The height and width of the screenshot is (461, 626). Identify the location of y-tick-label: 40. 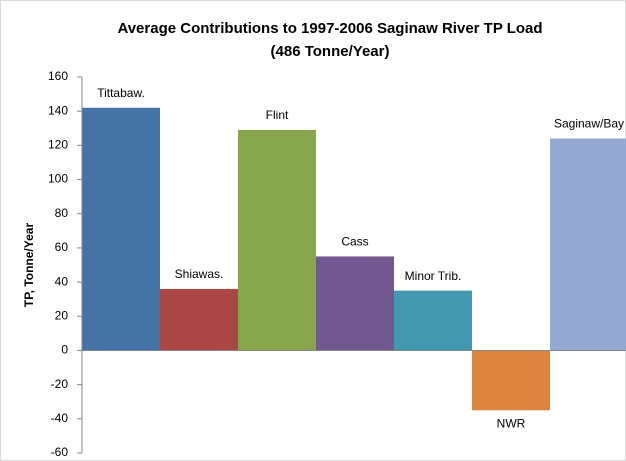
(62, 281).